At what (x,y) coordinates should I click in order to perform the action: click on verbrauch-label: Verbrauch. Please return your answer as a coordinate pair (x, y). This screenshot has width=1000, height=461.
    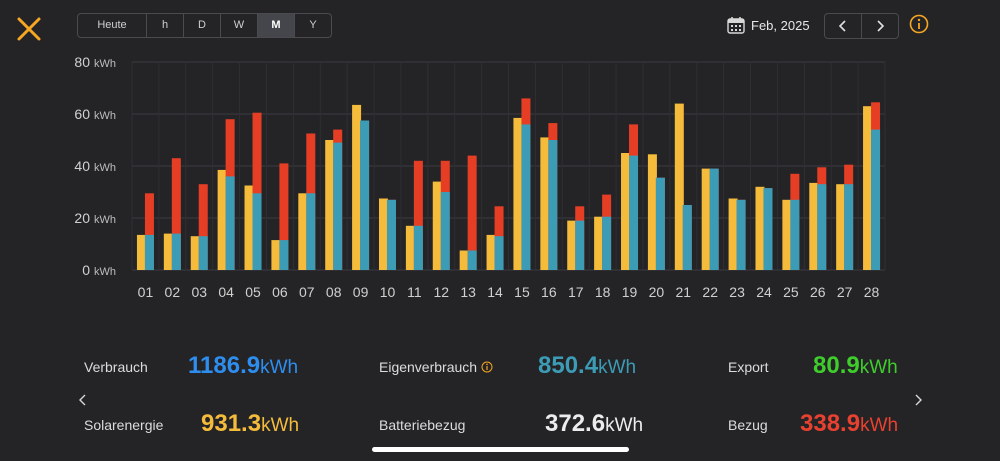
    Looking at the image, I should click on (116, 367).